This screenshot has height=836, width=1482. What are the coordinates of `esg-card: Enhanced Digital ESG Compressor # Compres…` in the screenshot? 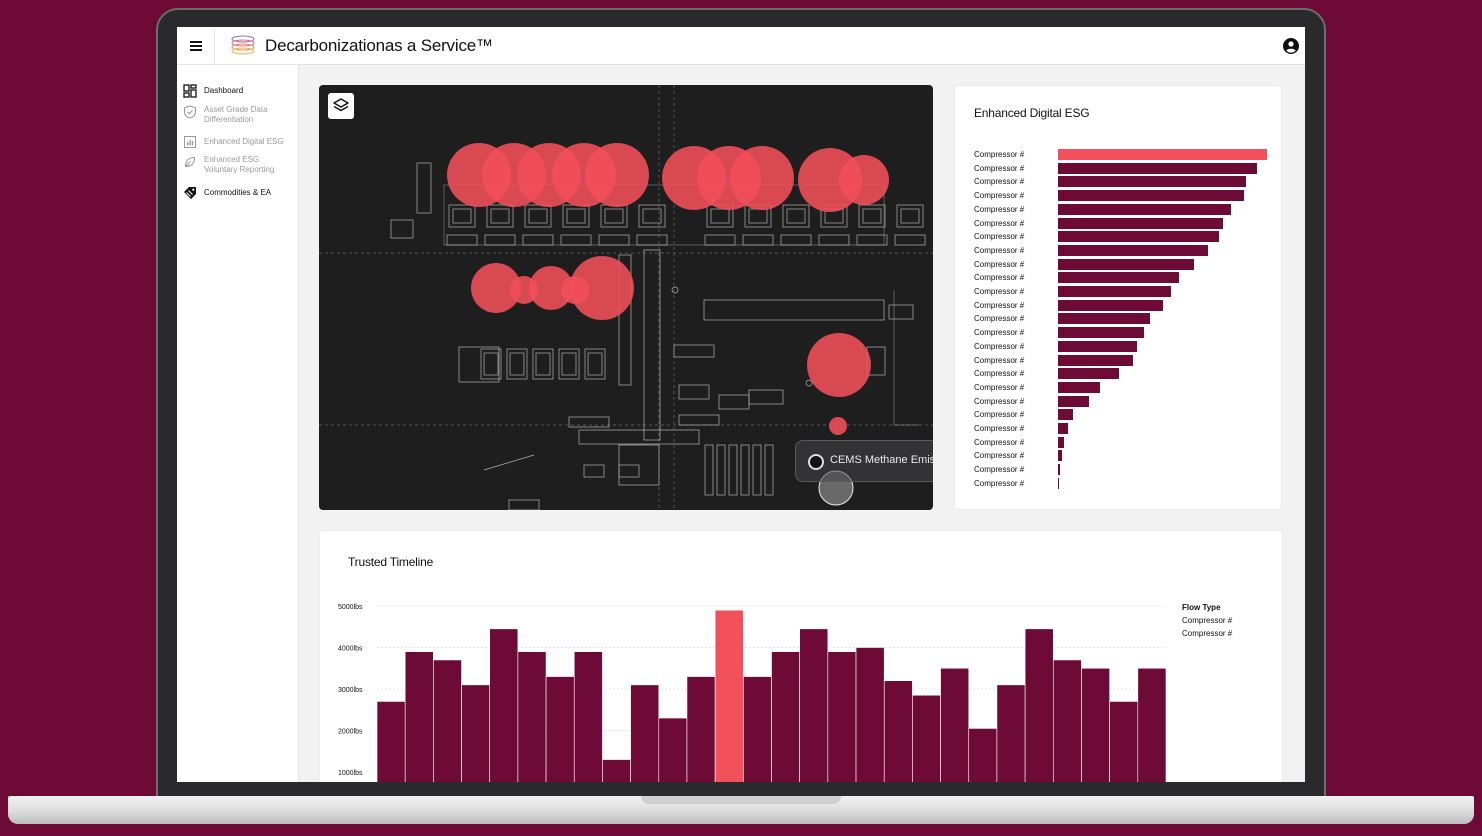 It's located at (1118, 297).